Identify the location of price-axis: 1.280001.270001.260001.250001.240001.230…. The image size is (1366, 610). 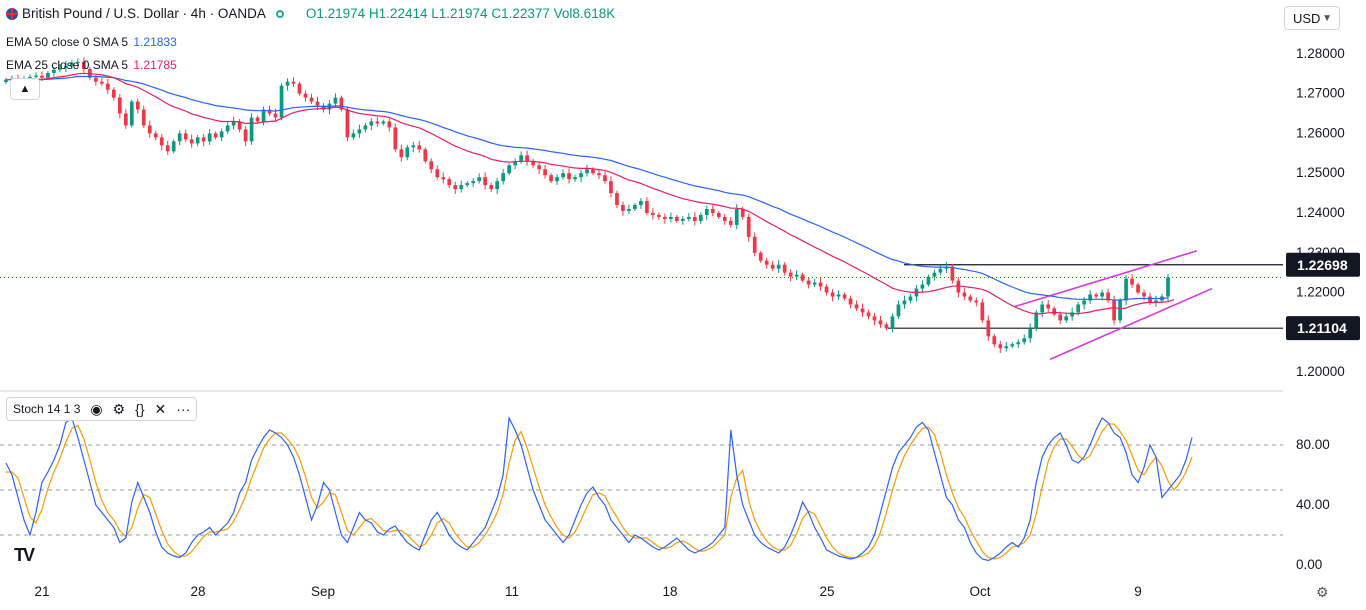
(1323, 212).